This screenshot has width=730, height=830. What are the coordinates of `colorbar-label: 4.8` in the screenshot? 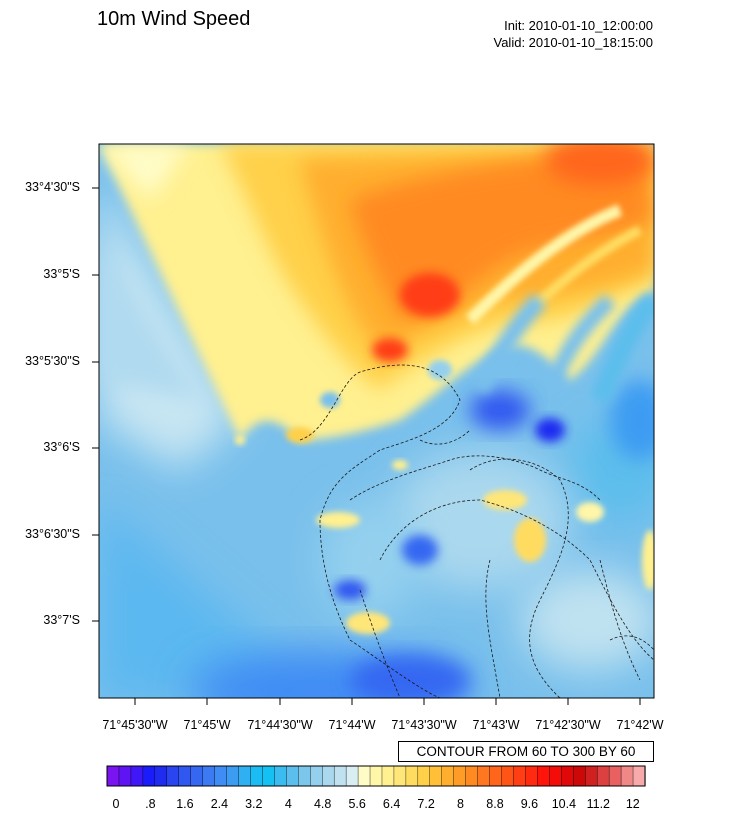 It's located at (322, 804).